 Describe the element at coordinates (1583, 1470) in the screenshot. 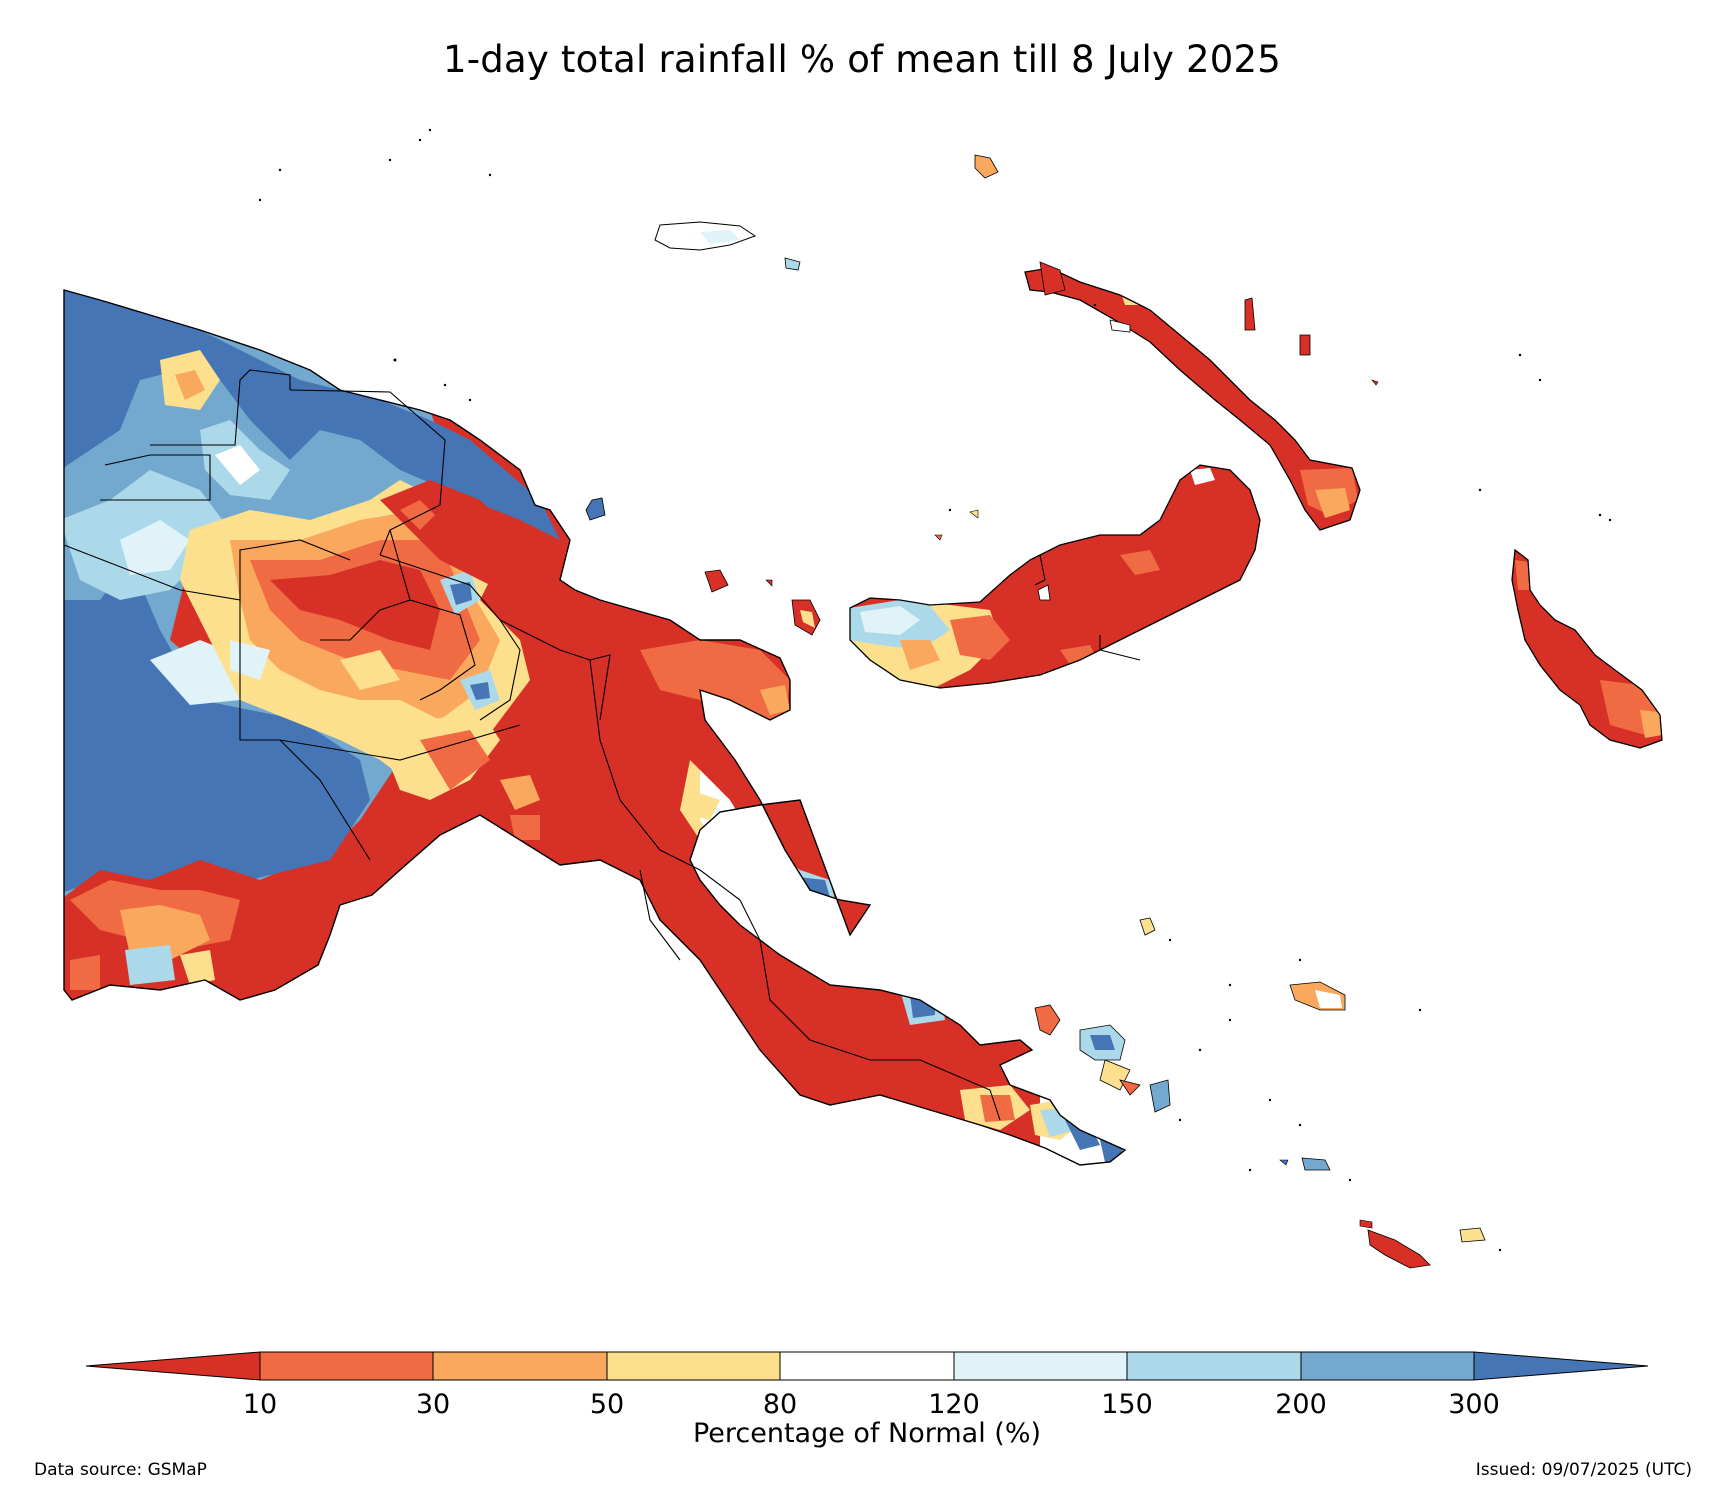

I see `issued-date: Issued: 09/07/2025 (UTC)` at that location.